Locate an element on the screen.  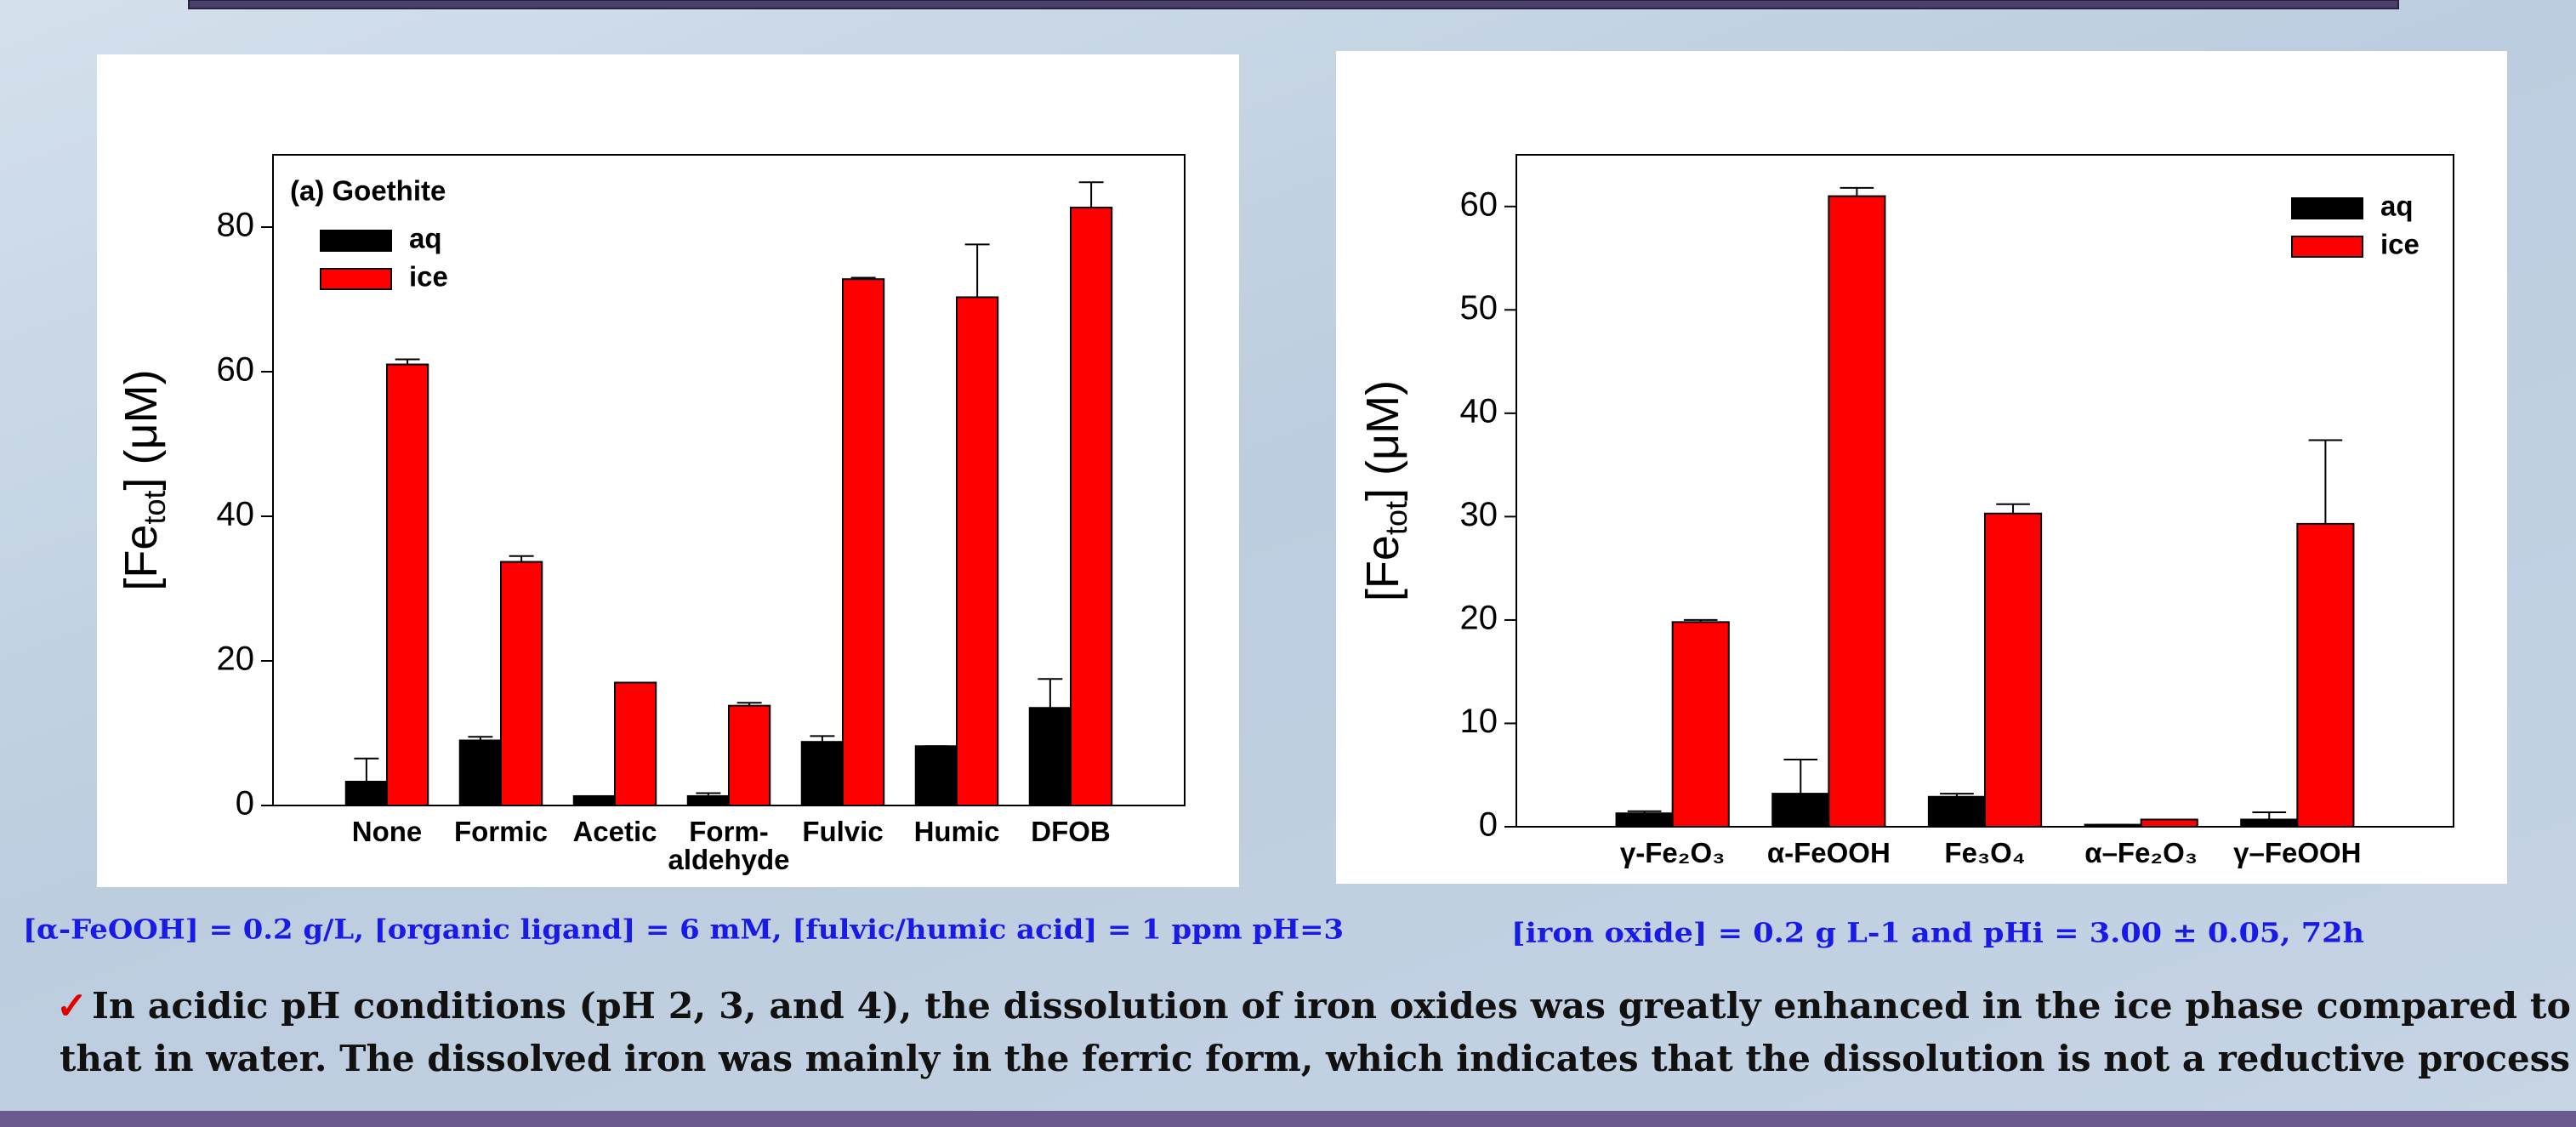
x-tick-label: Formic is located at coordinates (501, 832).